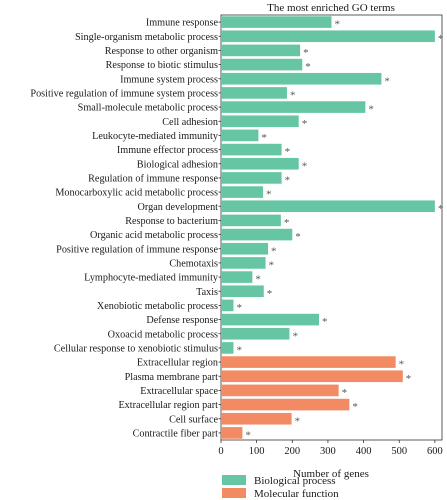  Describe the element at coordinates (136, 348) in the screenshot. I see `category-label: Cellular response to xenobiotic stimulus` at that location.